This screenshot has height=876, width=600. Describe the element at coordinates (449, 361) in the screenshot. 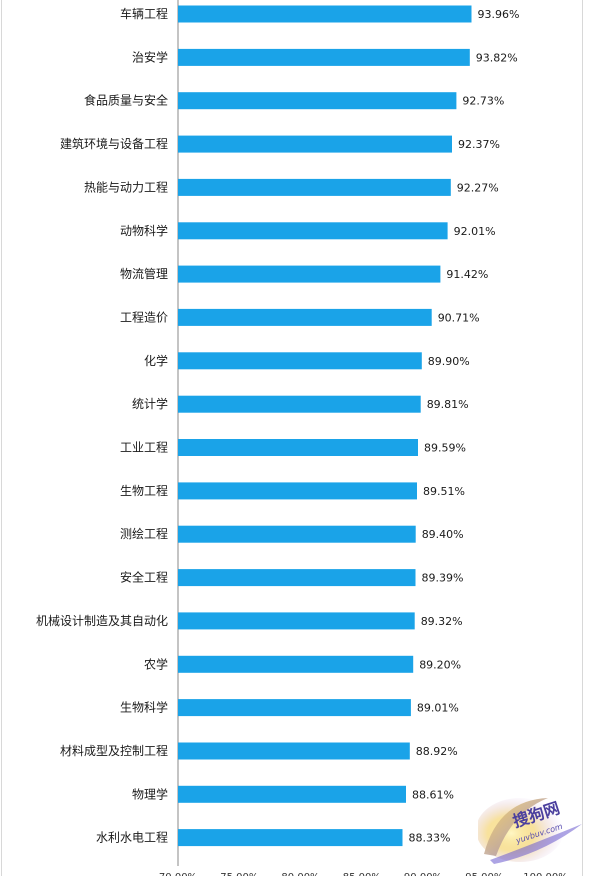

I see `value-label-9: 89.90%` at that location.